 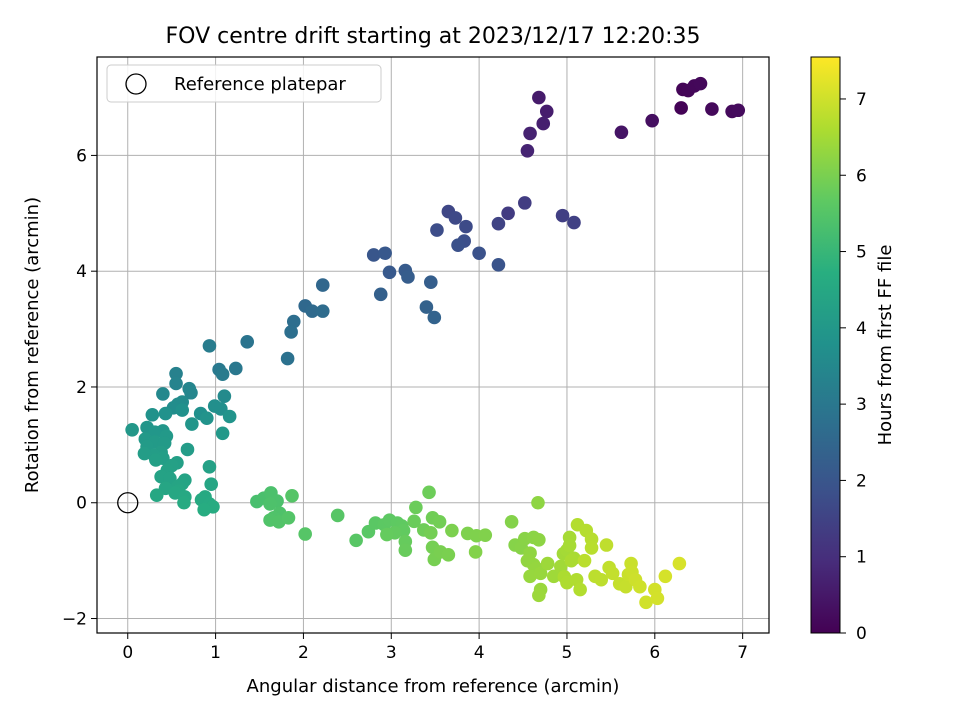 I want to click on legend: Reference platepar, so click(x=244, y=83).